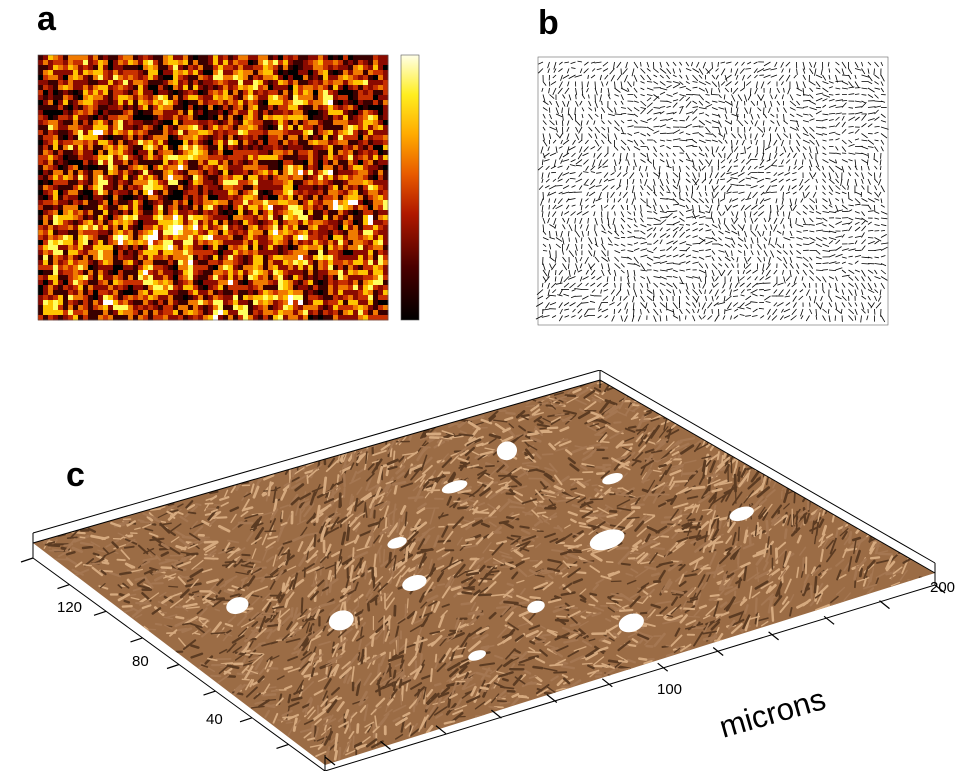  Describe the element at coordinates (410, 187) in the screenshot. I see `colorbar` at that location.